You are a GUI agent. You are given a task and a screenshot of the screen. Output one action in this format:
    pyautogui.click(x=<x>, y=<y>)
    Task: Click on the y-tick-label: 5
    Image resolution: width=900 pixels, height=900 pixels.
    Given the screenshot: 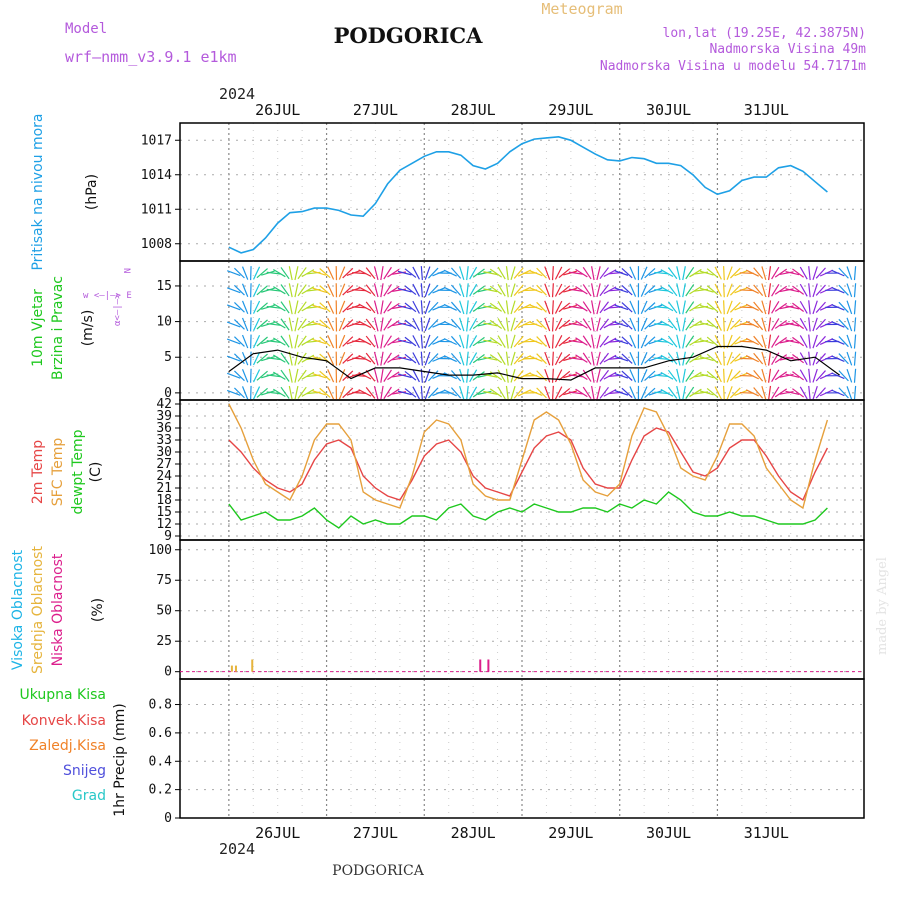 What is the action you would take?
    pyautogui.click(x=168, y=357)
    